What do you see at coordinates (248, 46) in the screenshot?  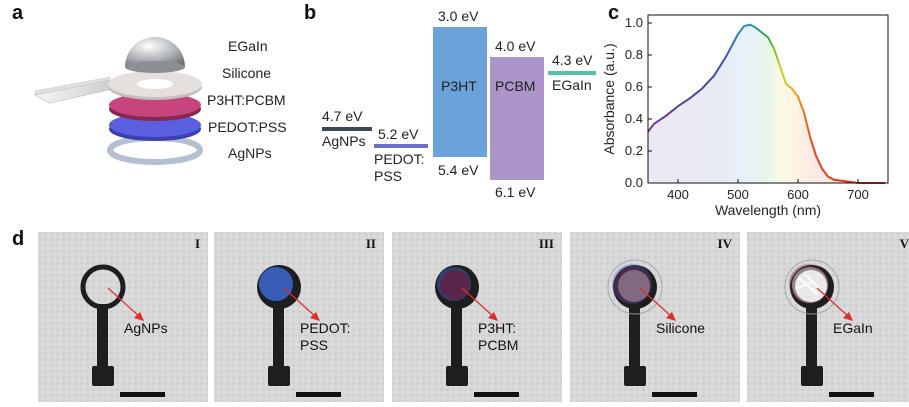 I see `layer-label-egain: EGaIn` at bounding box center [248, 46].